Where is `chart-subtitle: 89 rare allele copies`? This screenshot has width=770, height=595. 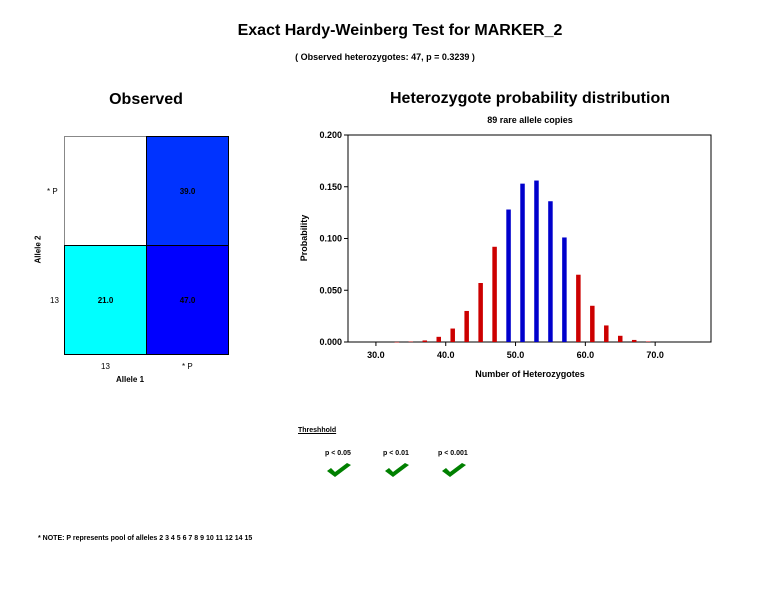
chart-subtitle: 89 rare allele copies is located at coordinates (530, 120).